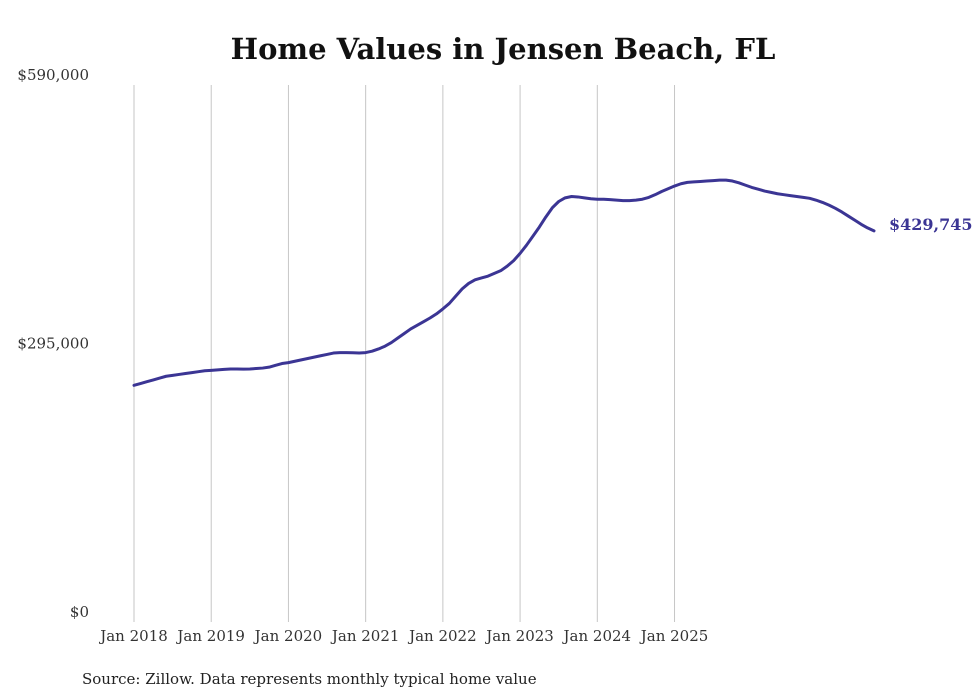 Image resolution: width=980 pixels, height=699 pixels. I want to click on x-tick-label: Jan 2019, so click(210, 636).